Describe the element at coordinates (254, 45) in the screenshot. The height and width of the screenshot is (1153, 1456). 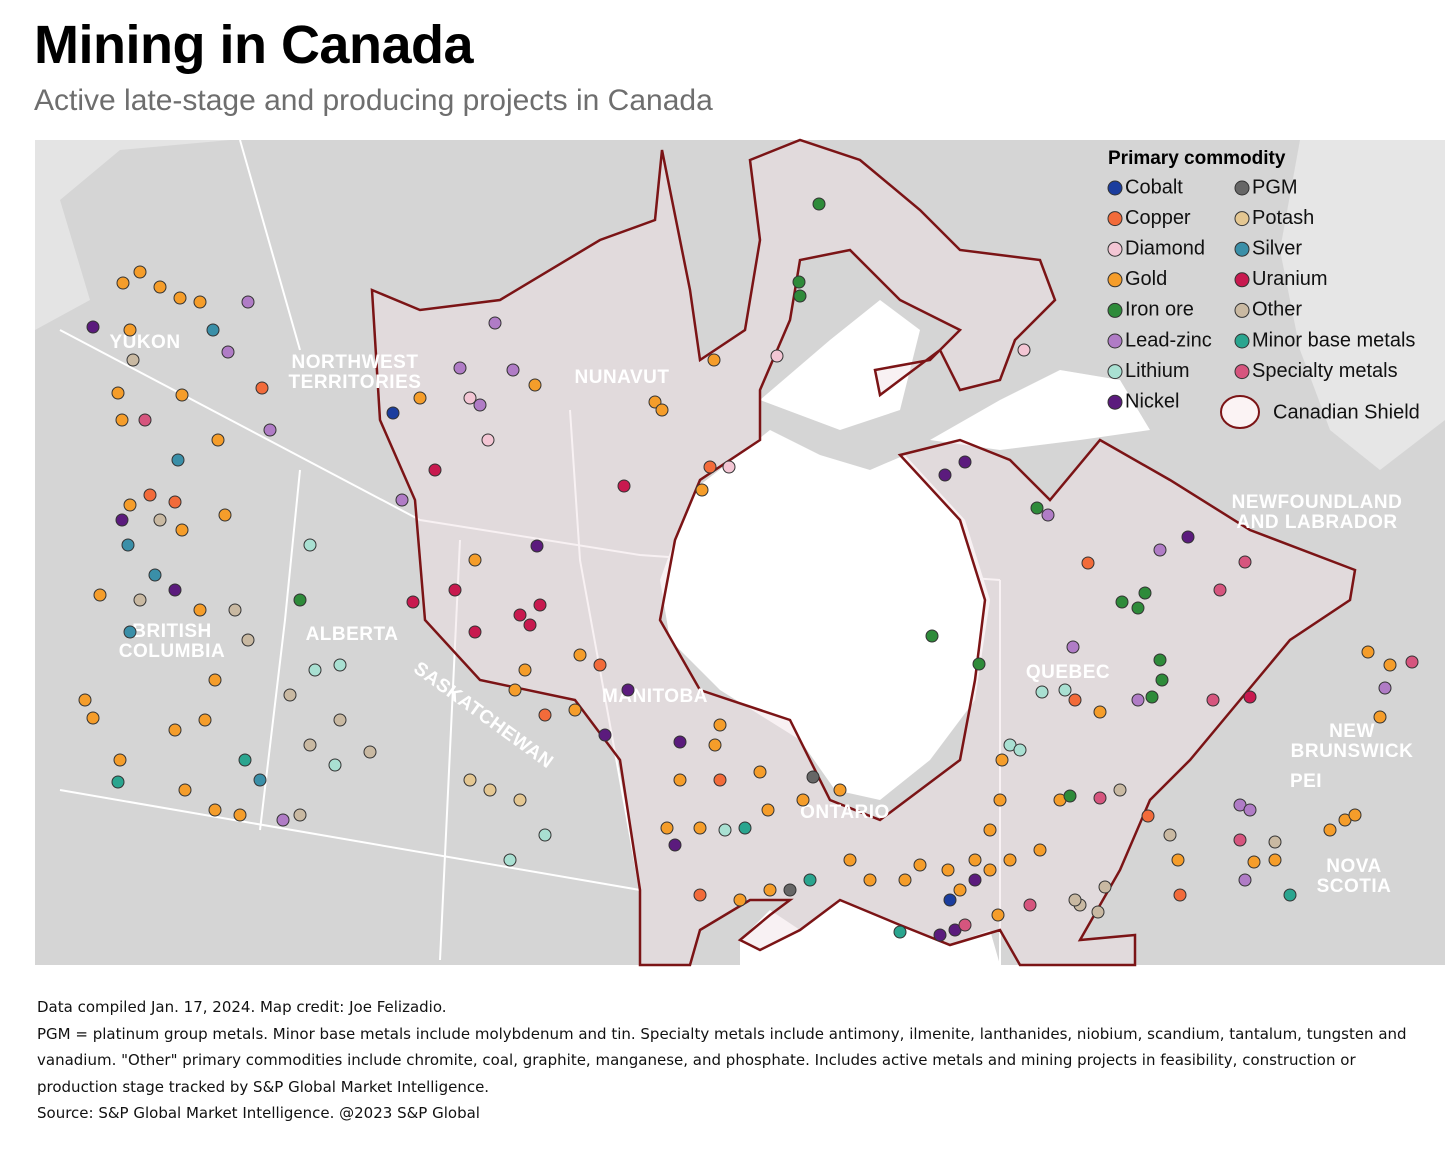
I see `title: Mining in Canada` at that location.